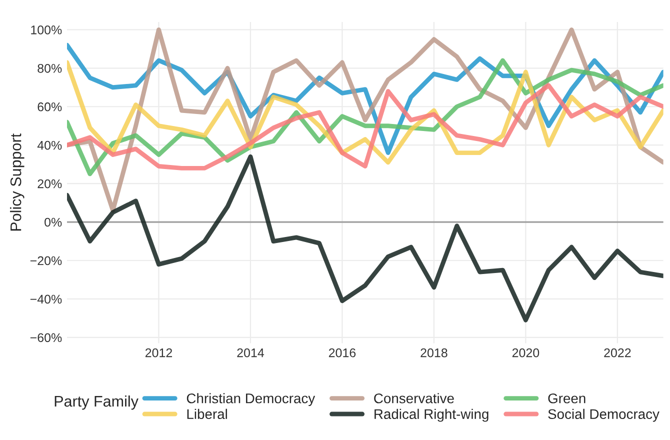 The width and height of the screenshot is (670, 440). I want to click on x-tick-label: 2022, so click(617, 353).